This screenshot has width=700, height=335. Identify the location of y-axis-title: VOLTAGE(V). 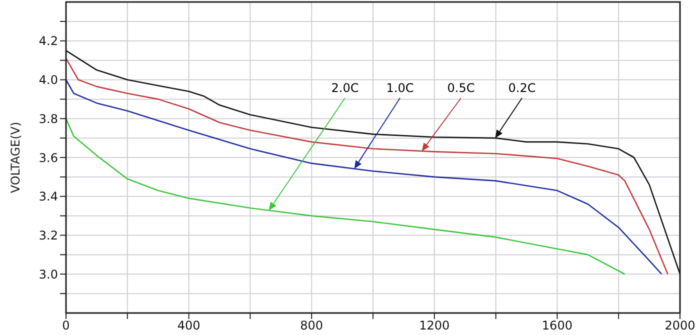
(15, 158).